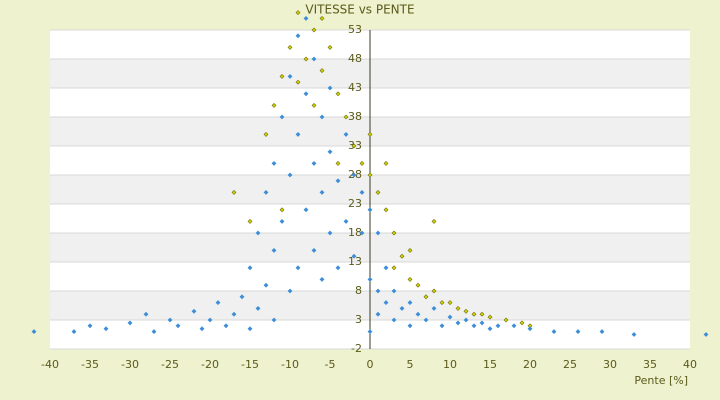  I want to click on x-tick-label: 40, so click(690, 364).